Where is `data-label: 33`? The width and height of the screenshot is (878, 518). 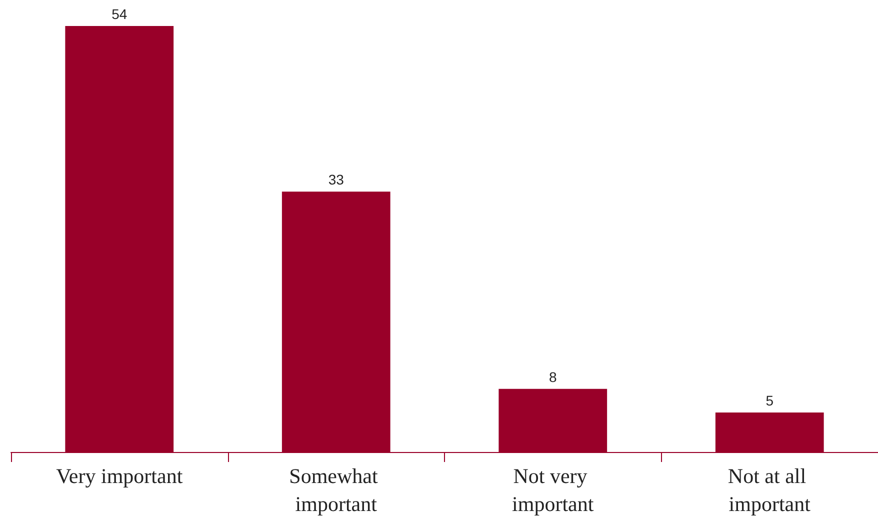 data-label: 33 is located at coordinates (336, 180).